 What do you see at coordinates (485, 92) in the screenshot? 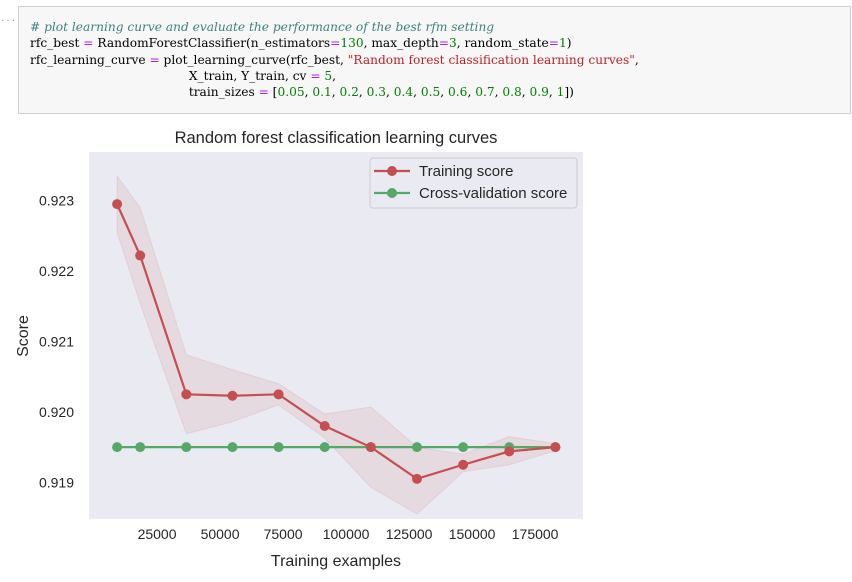
I see `code-token: 0.7` at bounding box center [485, 92].